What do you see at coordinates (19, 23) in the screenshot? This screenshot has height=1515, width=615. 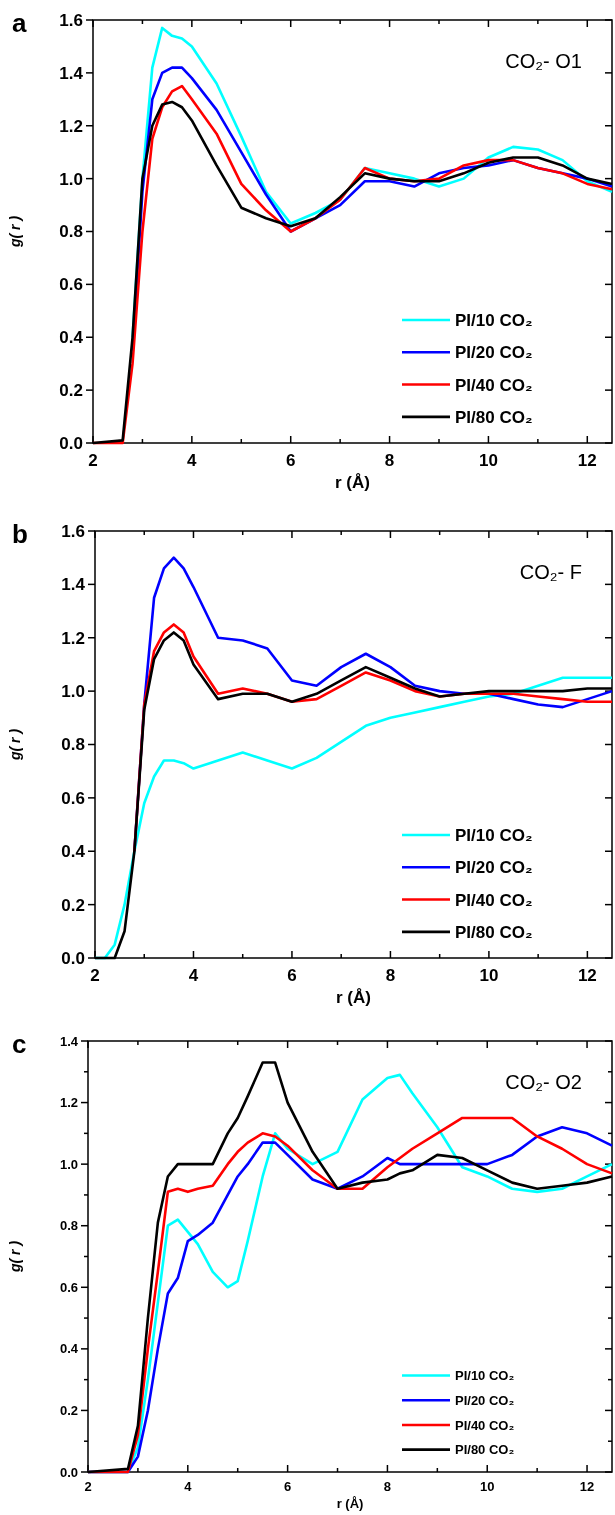 I see `chart-title: a` at bounding box center [19, 23].